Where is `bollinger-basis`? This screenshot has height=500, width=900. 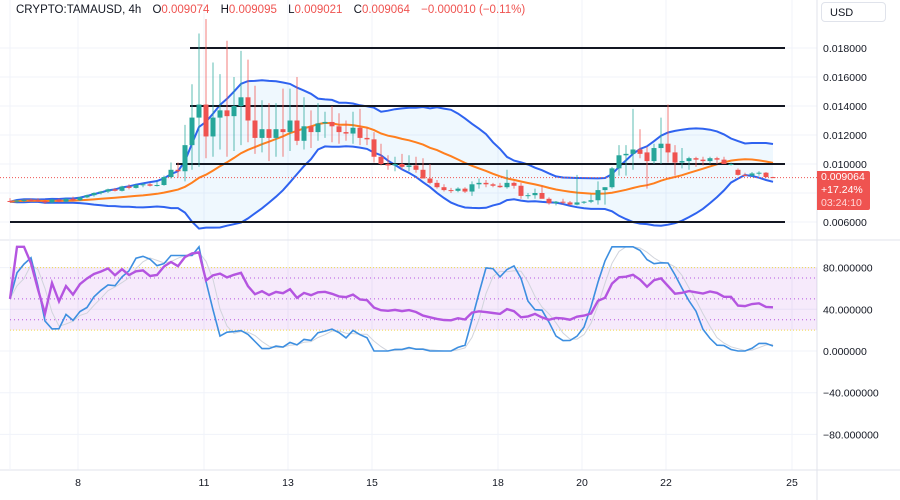
bollinger-basis is located at coordinates (391, 162).